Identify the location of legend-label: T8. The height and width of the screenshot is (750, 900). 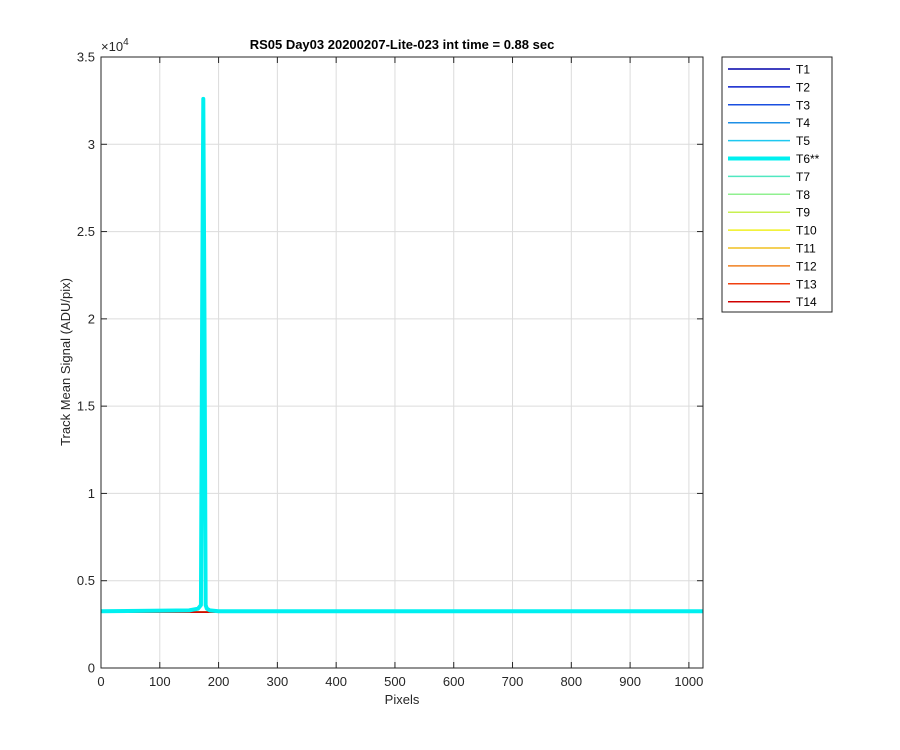
(803, 195).